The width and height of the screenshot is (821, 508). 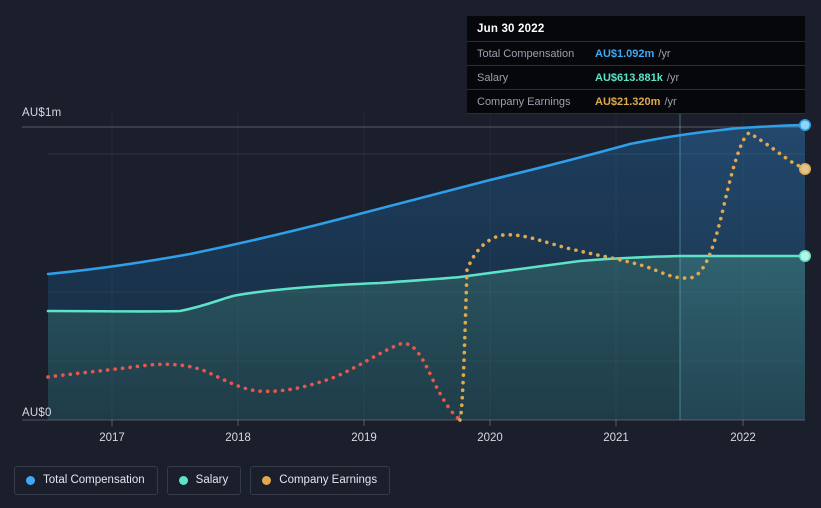 I want to click on salary-endpoint, so click(x=804, y=256).